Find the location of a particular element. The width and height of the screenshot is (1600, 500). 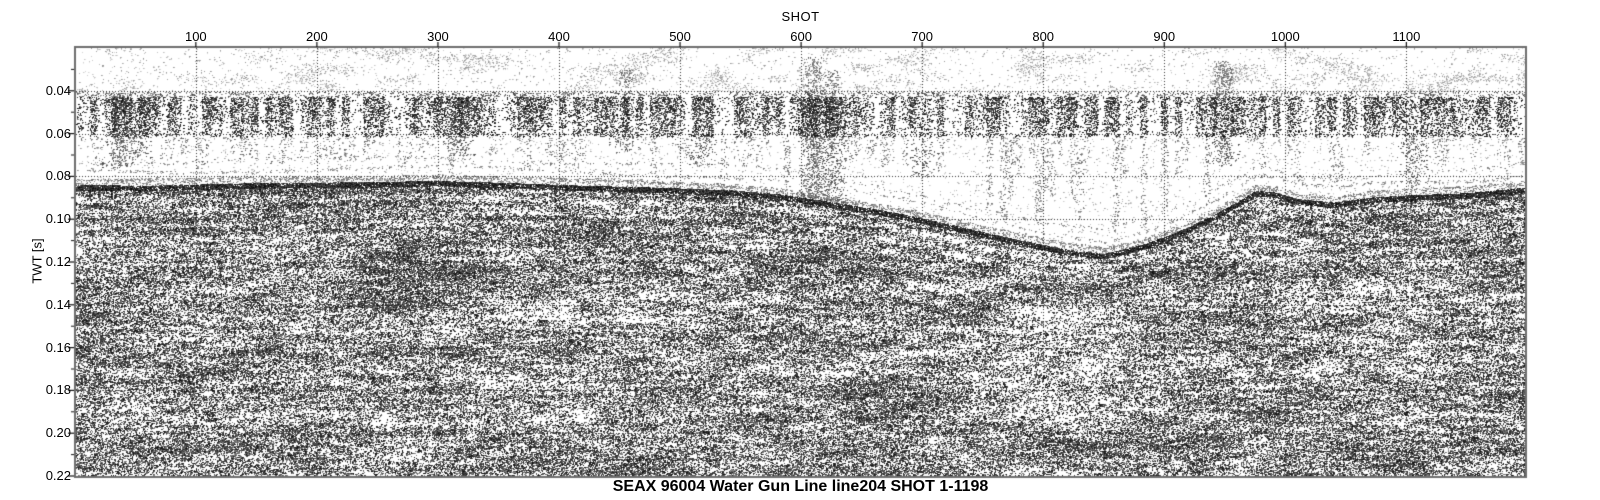

x-tick-label: 1000 is located at coordinates (1285, 36).